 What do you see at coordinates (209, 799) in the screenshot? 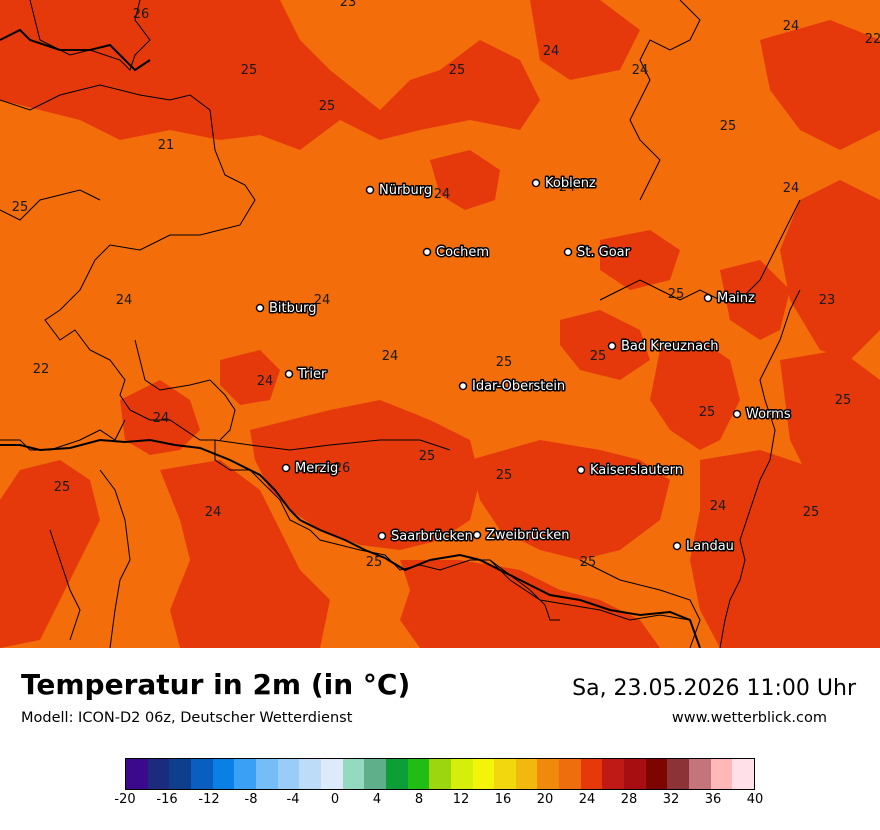
I see `color-scale-tick: -12` at bounding box center [209, 799].